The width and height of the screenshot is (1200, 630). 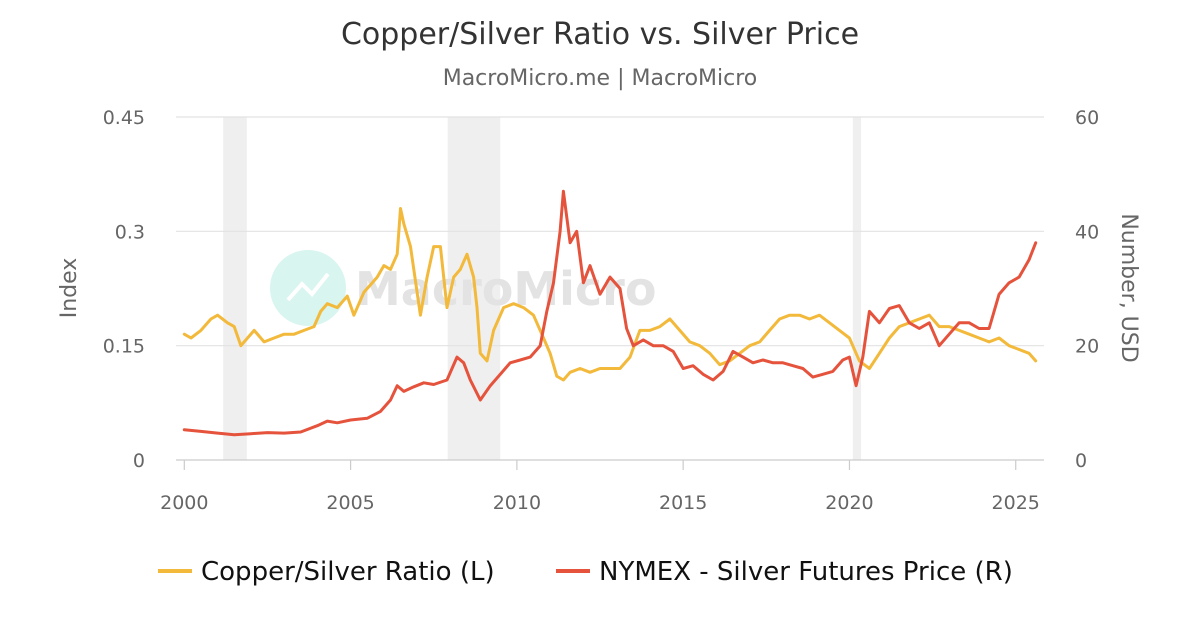 What do you see at coordinates (1087, 347) in the screenshot?
I see `y-right-tick-label: 20` at bounding box center [1087, 347].